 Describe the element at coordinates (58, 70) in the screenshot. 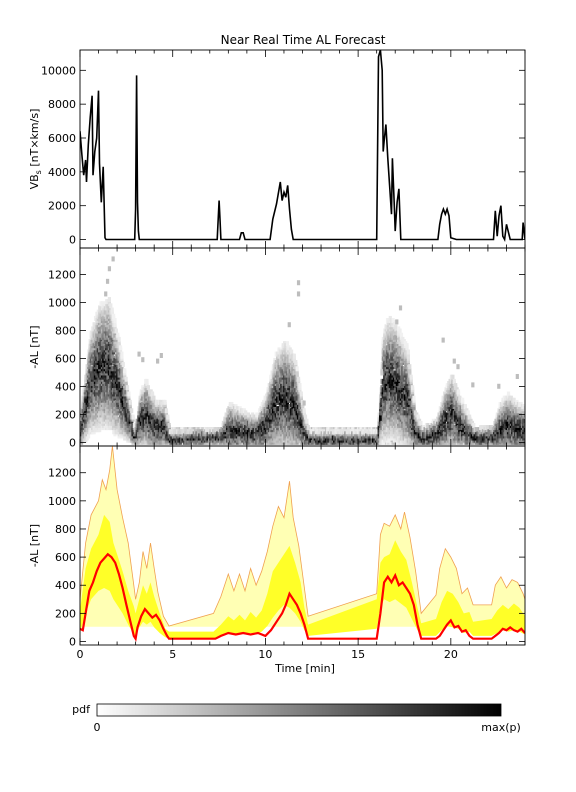

I see `y-tick-label: 10000` at that location.